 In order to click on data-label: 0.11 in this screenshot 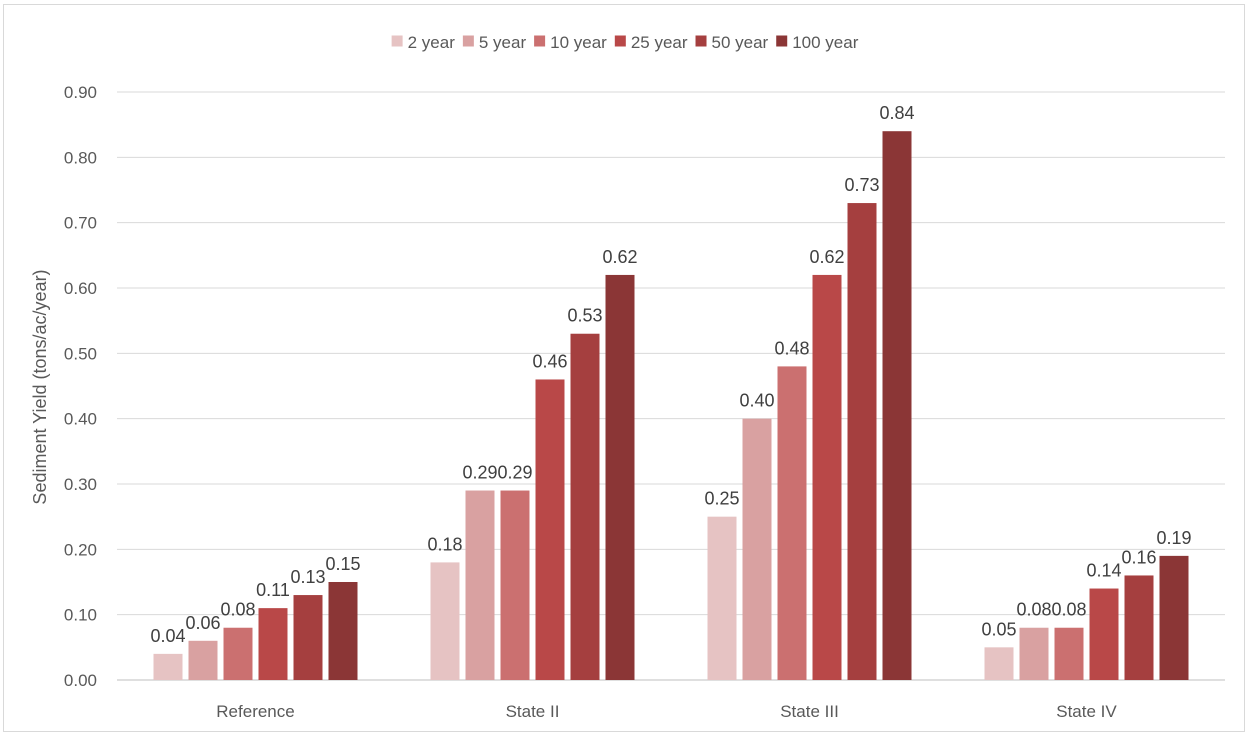, I will do `click(273, 590)`.